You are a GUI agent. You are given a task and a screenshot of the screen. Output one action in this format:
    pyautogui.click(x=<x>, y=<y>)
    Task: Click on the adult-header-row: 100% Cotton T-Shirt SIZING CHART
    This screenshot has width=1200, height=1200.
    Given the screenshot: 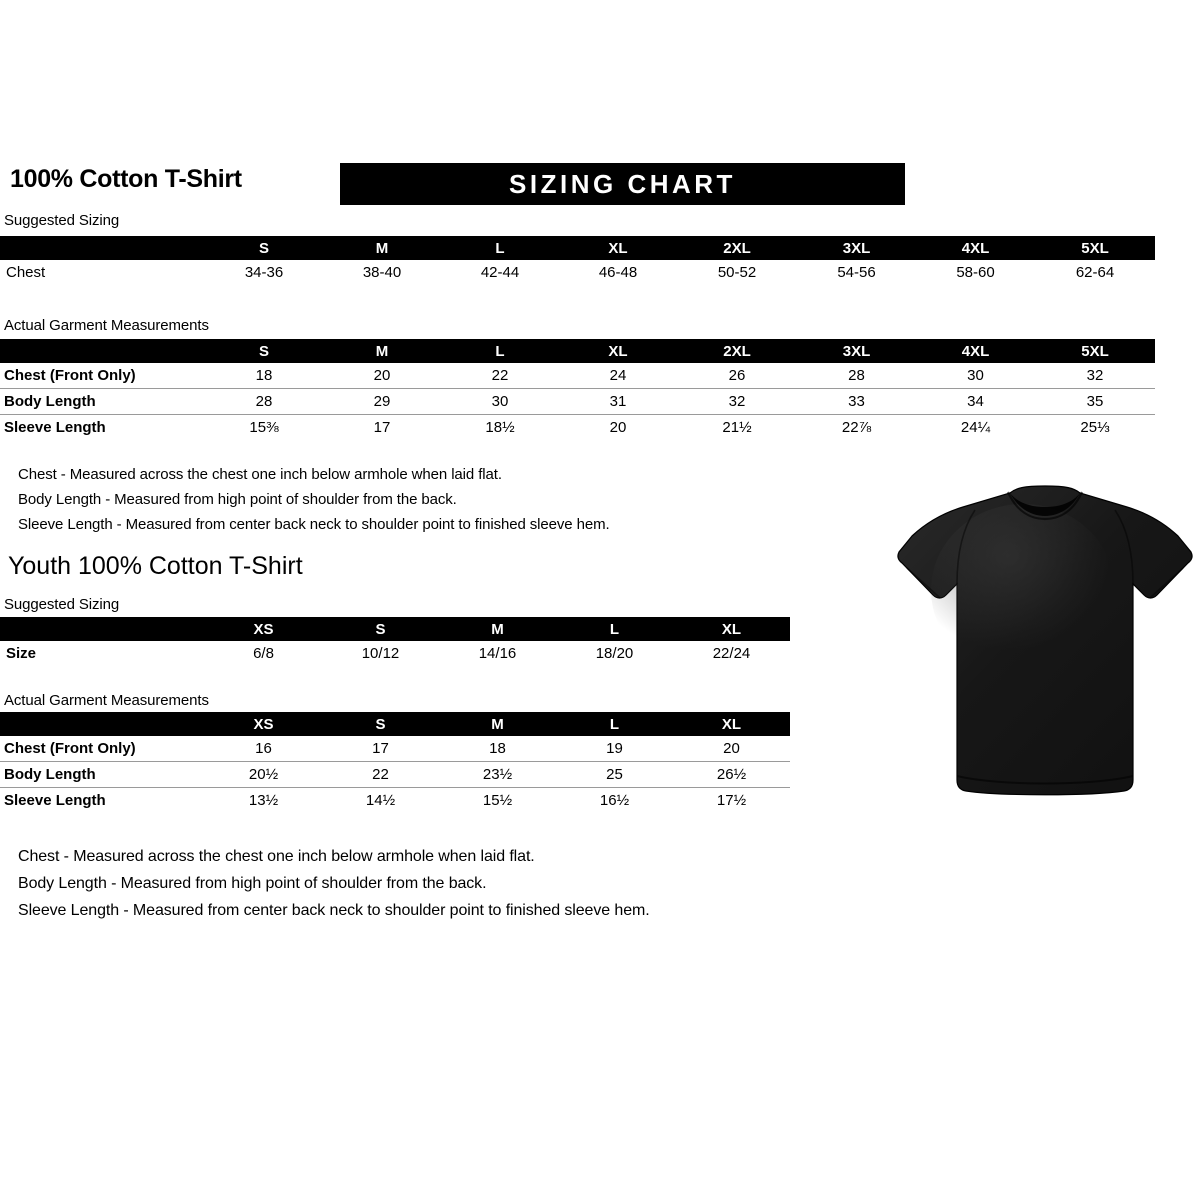 What is the action you would take?
    pyautogui.click(x=600, y=185)
    